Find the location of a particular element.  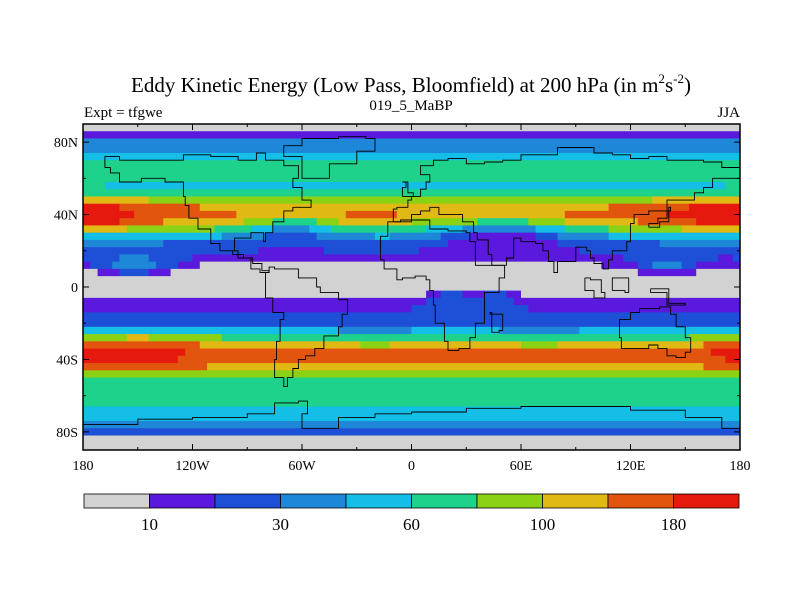

y-tick-label: 80N is located at coordinates (66, 143).